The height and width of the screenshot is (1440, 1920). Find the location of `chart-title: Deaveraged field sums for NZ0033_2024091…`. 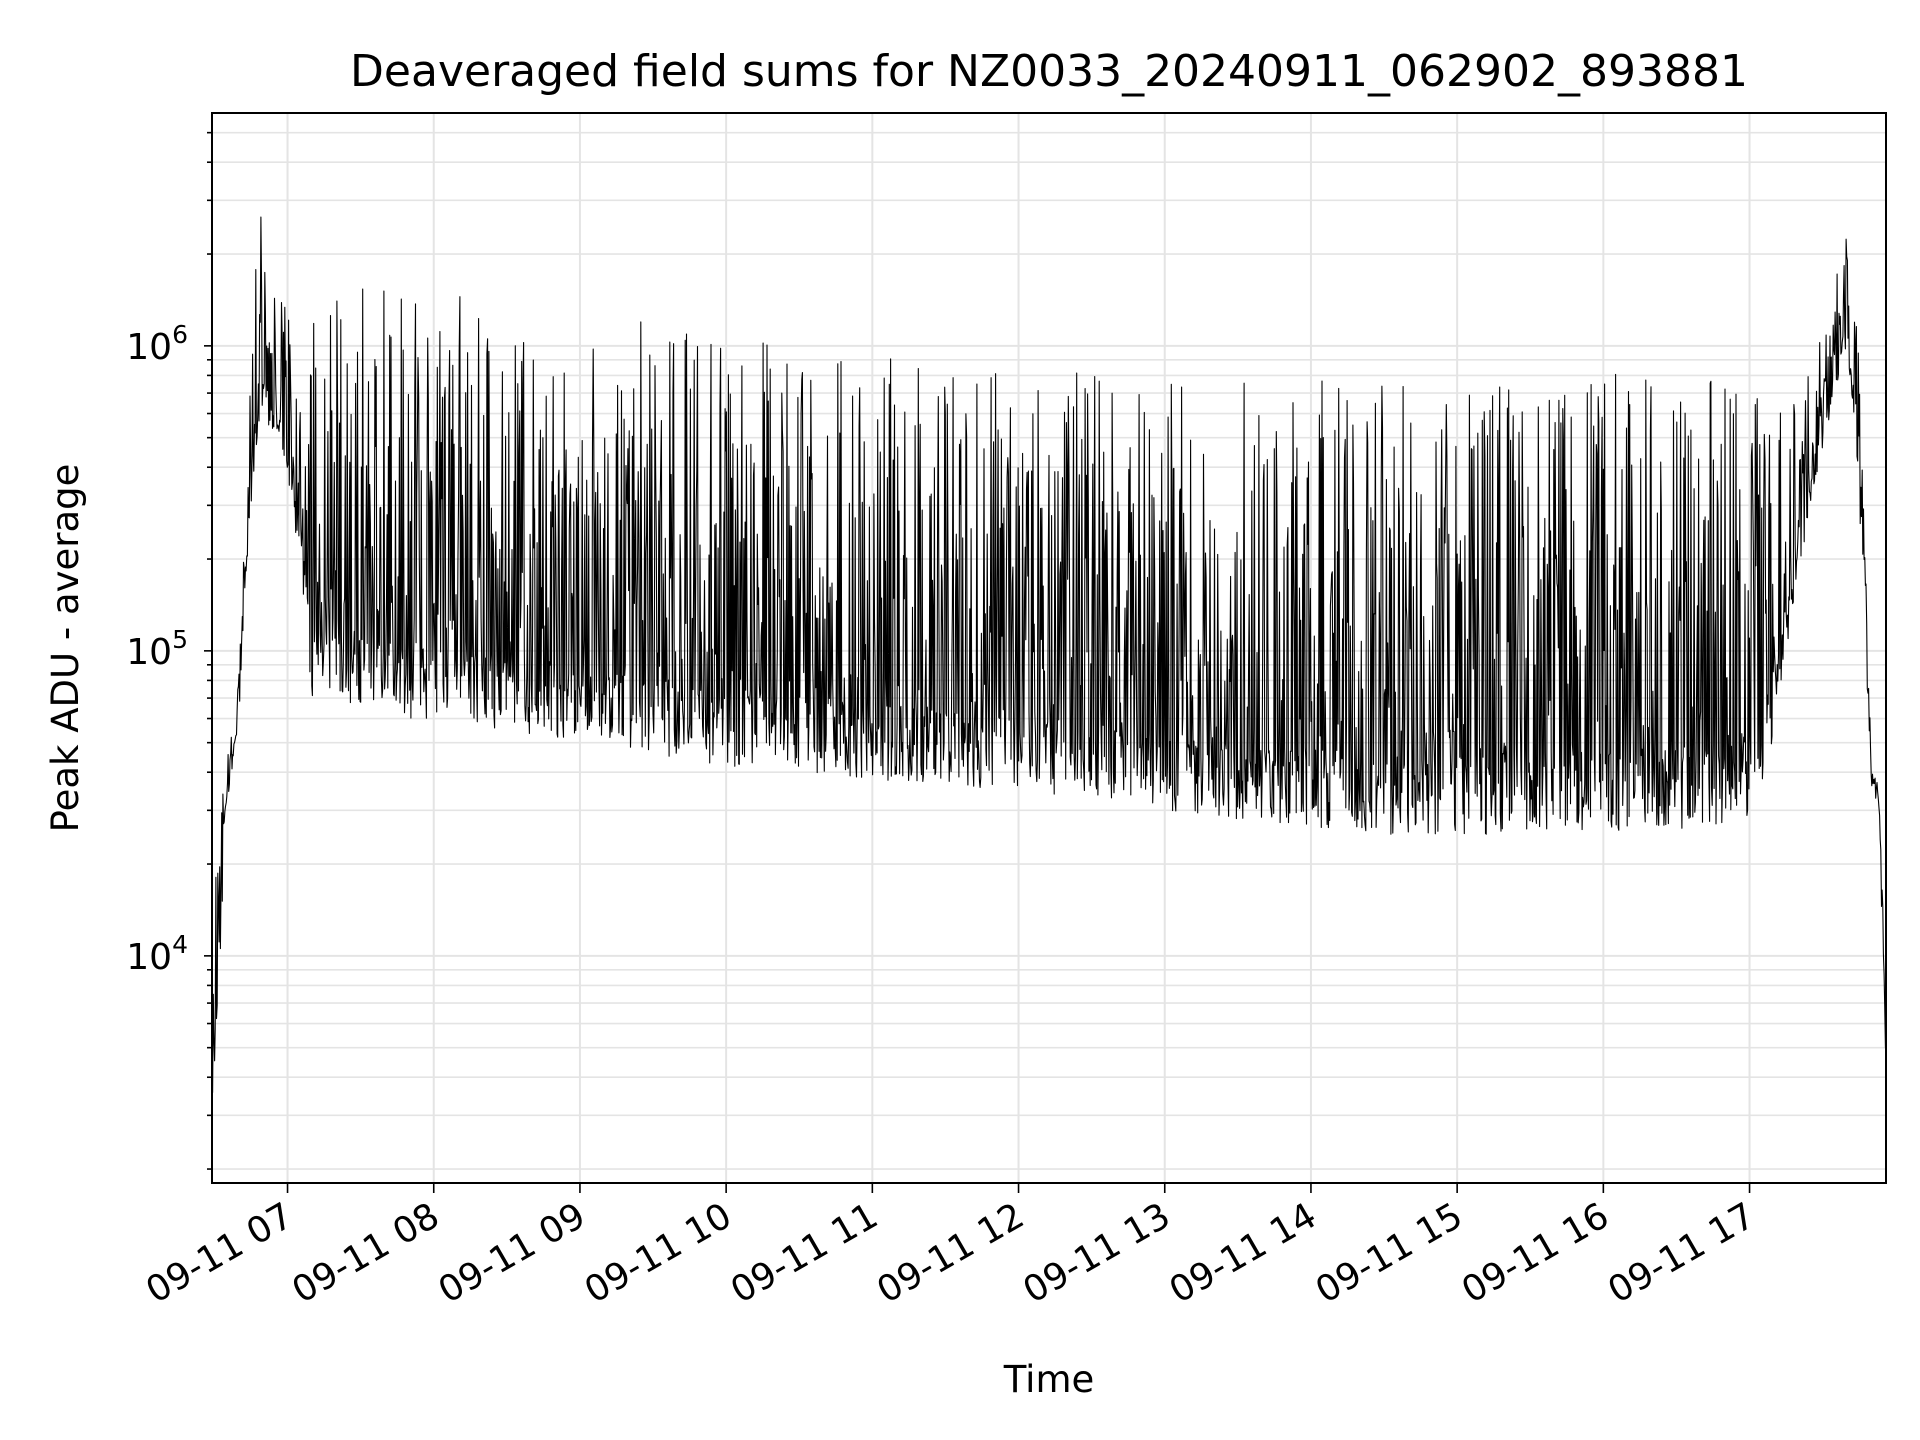

chart-title: Deaveraged field sums for NZ0033_2024091… is located at coordinates (1049, 71).